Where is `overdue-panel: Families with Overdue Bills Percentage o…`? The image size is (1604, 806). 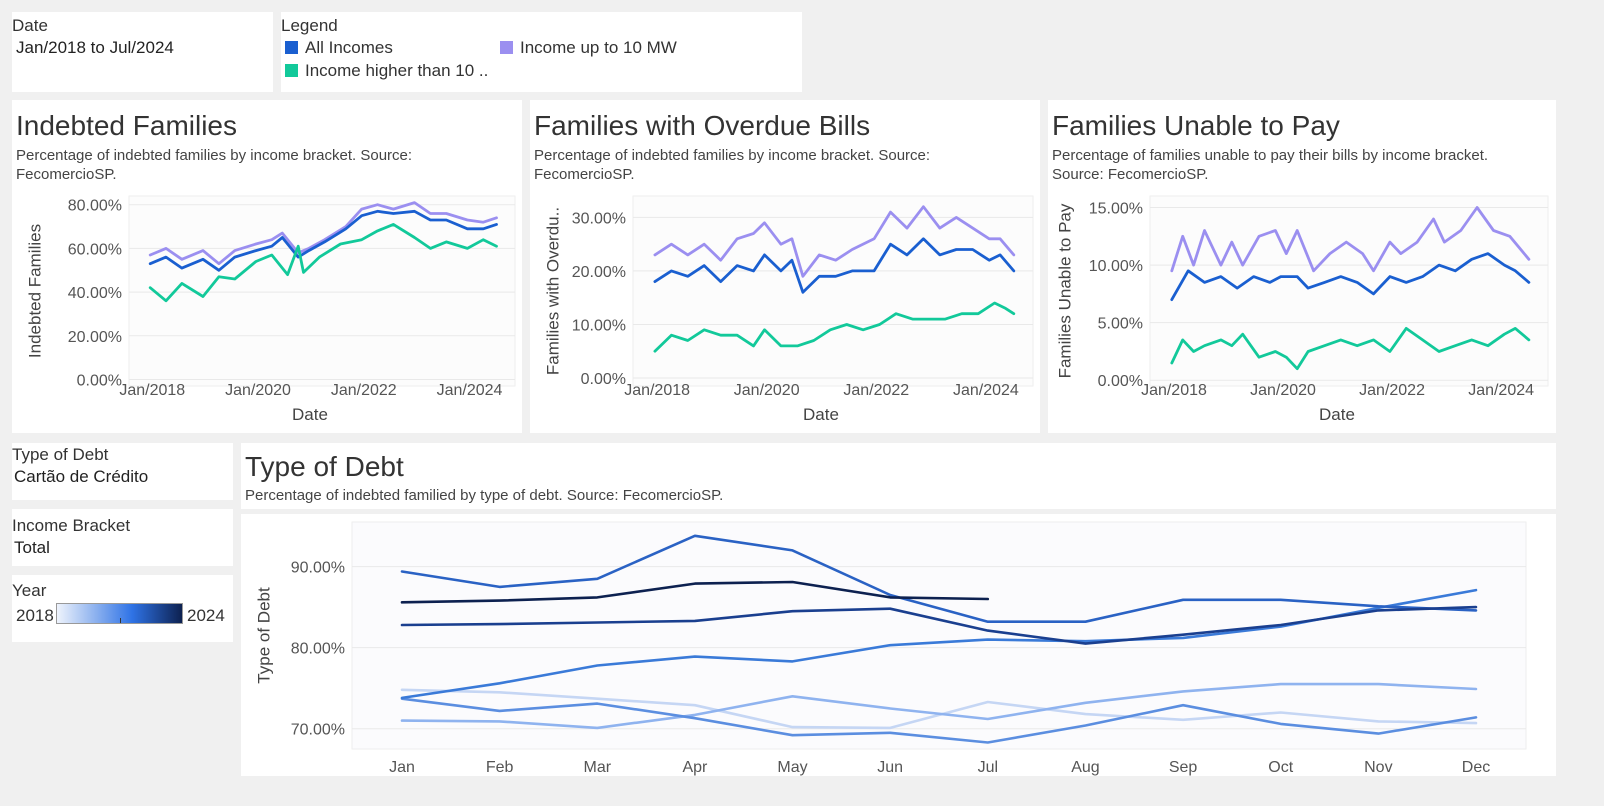
overdue-panel: Families with Overdue Bills Percentage o… is located at coordinates (785, 266).